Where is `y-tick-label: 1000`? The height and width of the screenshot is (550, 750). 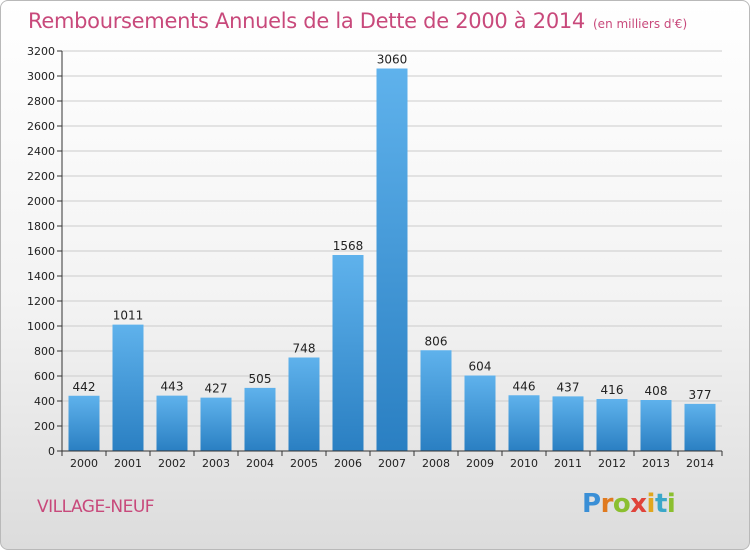
y-tick-label: 1000 is located at coordinates (41, 326).